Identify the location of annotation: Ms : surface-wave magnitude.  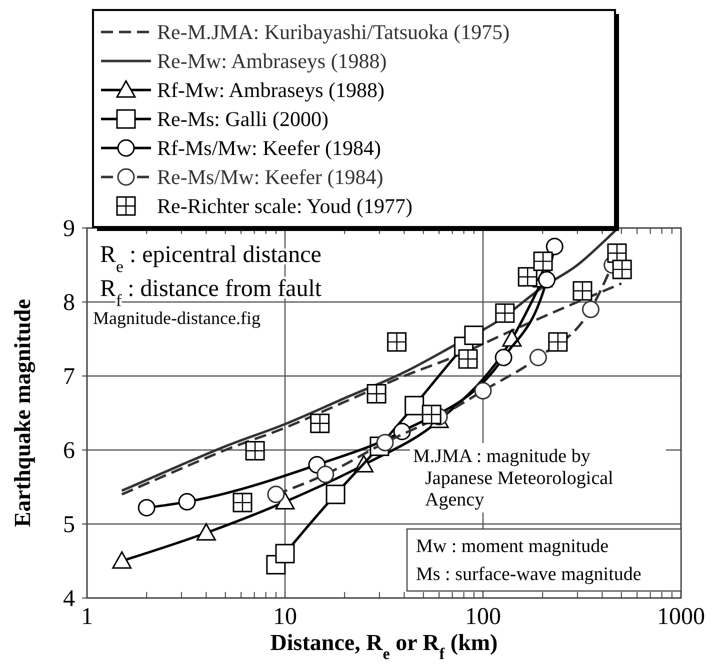
(529, 574).